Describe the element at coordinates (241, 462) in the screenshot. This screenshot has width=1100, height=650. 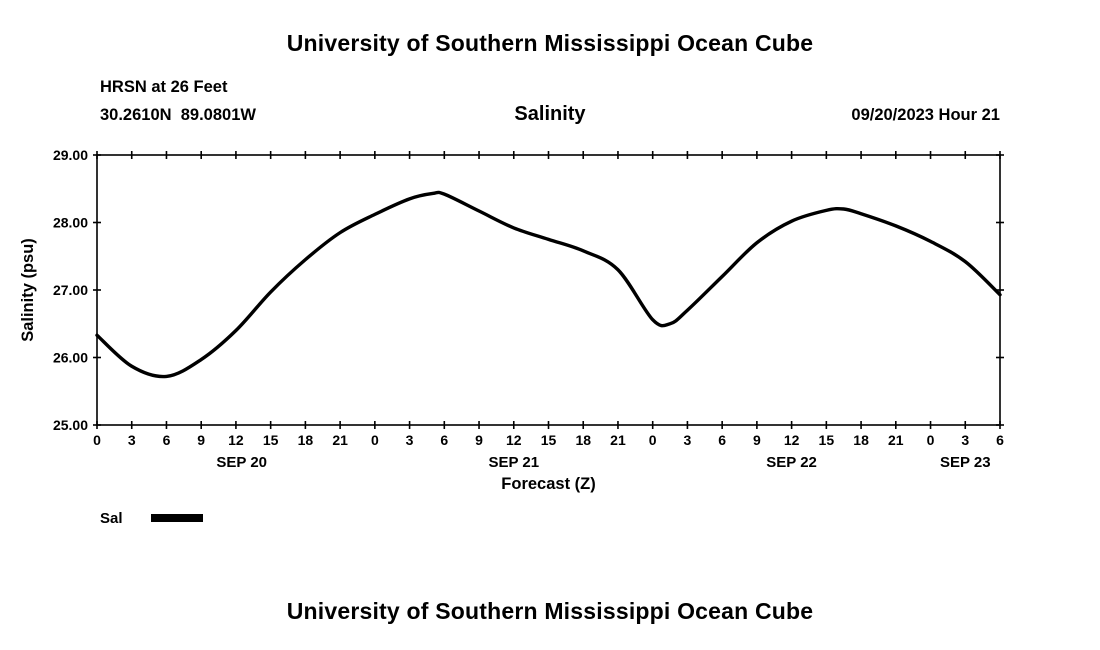
I see `x-date-label: SEP 20` at that location.